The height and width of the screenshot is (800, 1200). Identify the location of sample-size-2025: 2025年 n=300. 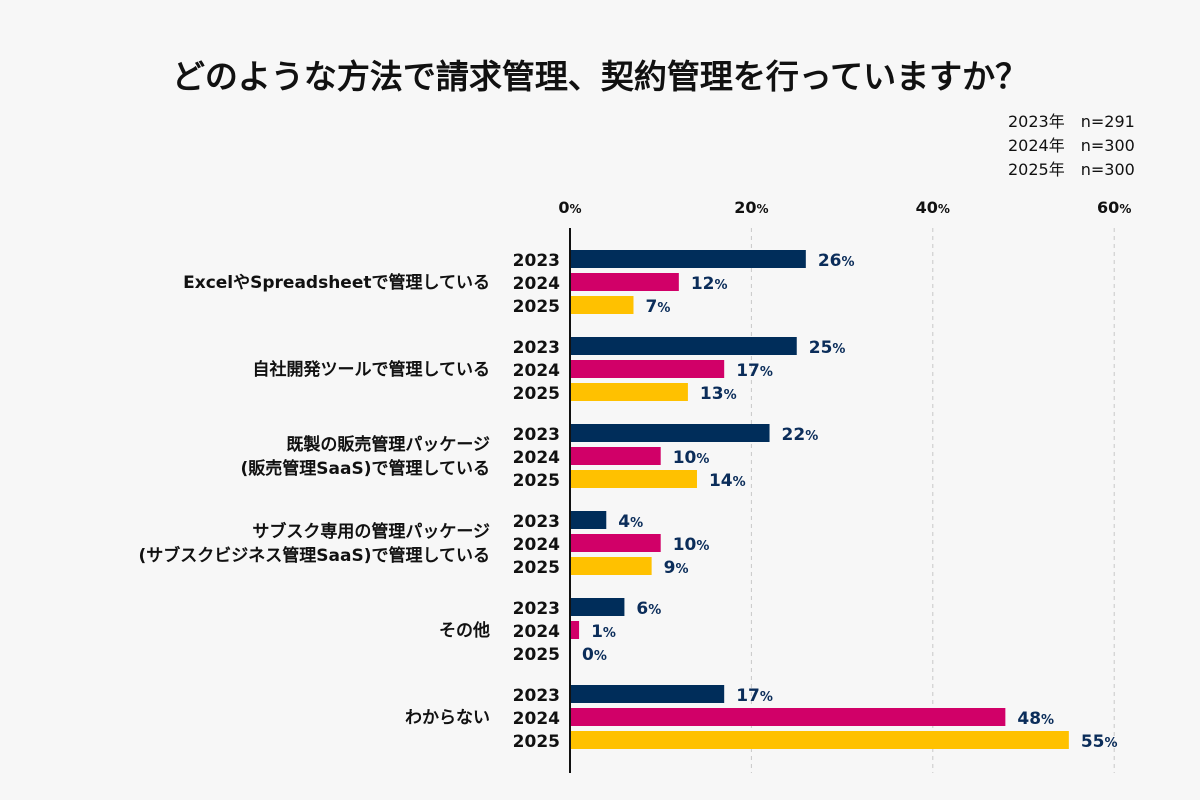
(1071, 169).